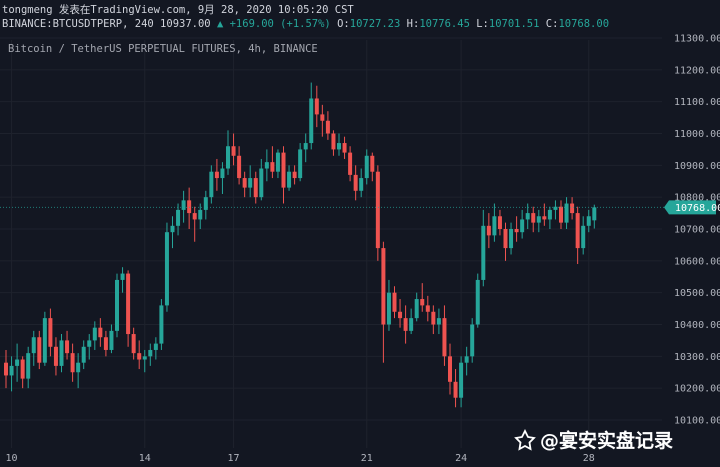  What do you see at coordinates (482, 24) in the screenshot?
I see `low-label: L:` at bounding box center [482, 24].